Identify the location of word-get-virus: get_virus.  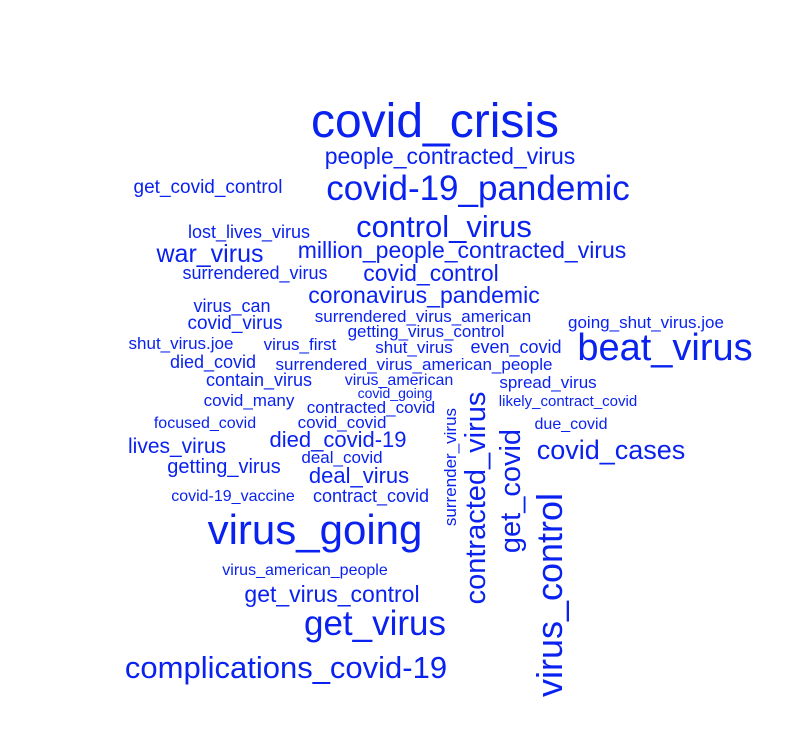
(375, 623).